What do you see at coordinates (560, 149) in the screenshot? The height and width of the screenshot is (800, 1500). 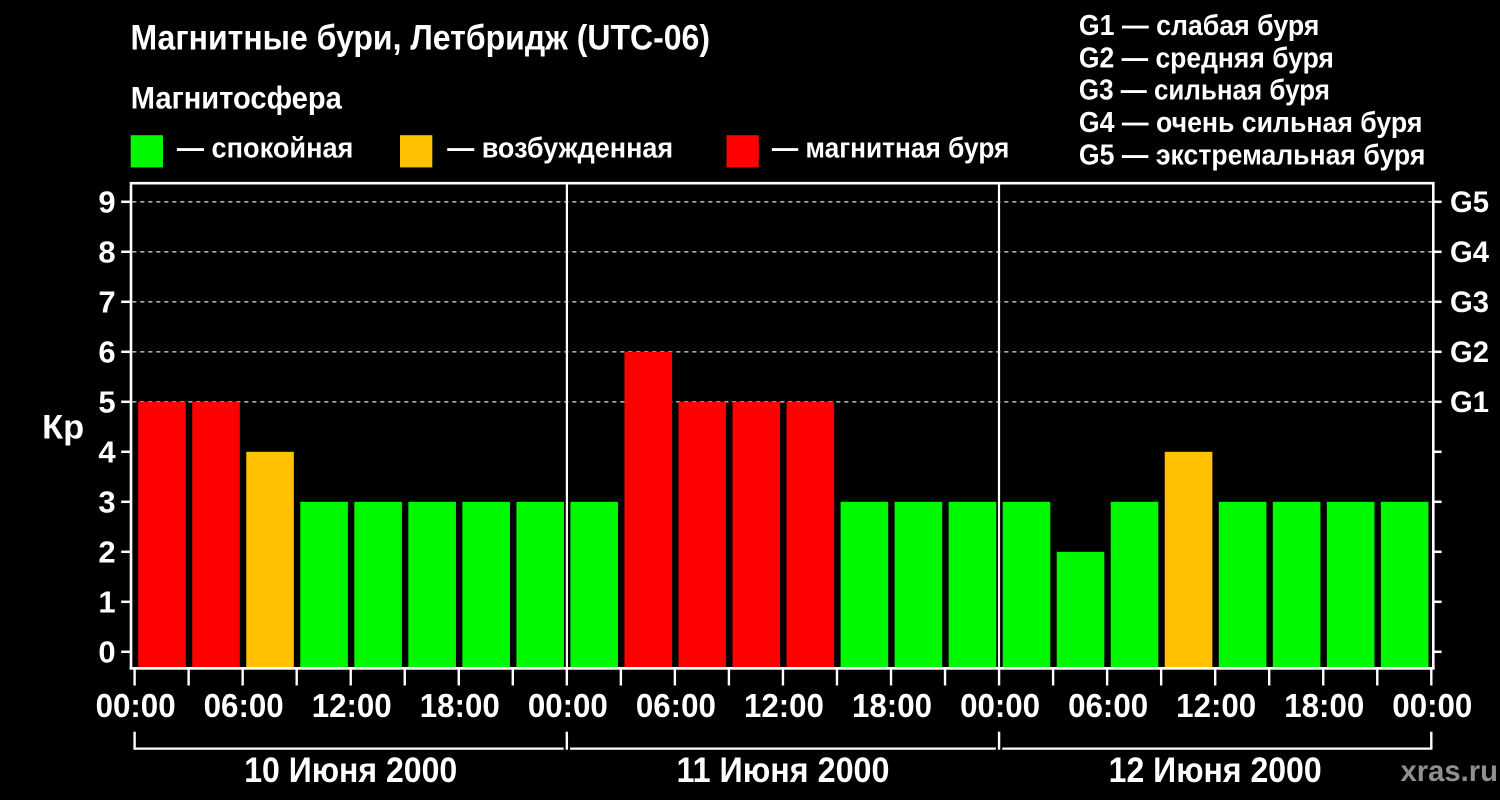 I see `svg-text: — возбужденная` at bounding box center [560, 149].